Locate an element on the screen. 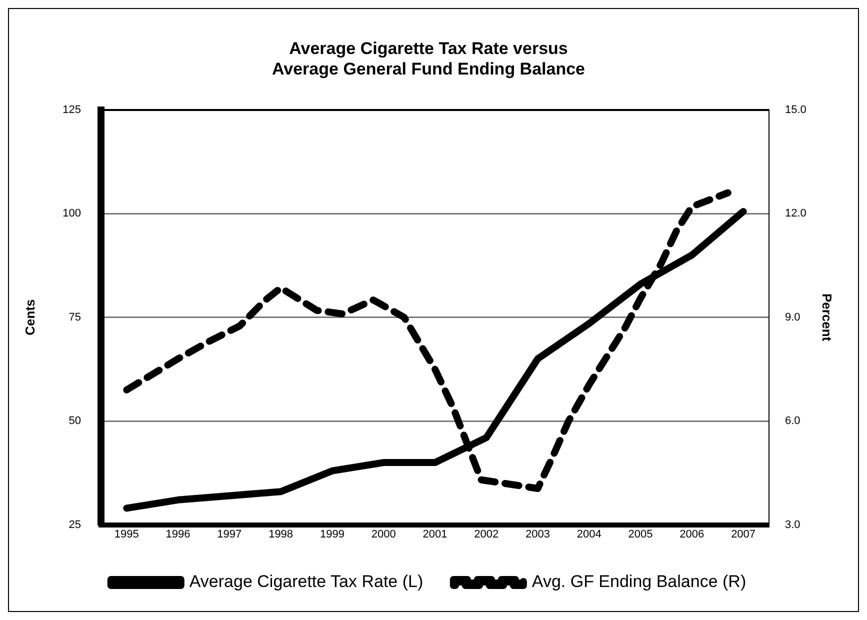  chart-title: Average Cigarette Tax Rate versus Average General Fund Ending Balance is located at coordinates (429, 58).